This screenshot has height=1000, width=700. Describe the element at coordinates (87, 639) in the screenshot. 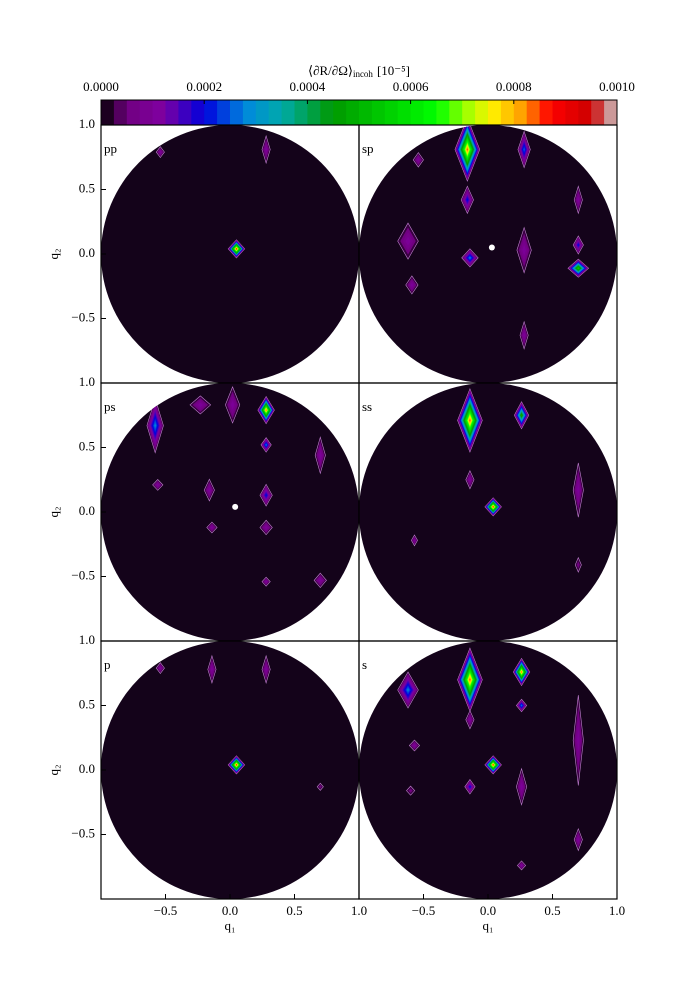

I see `y-tick-label: 1.0` at that location.